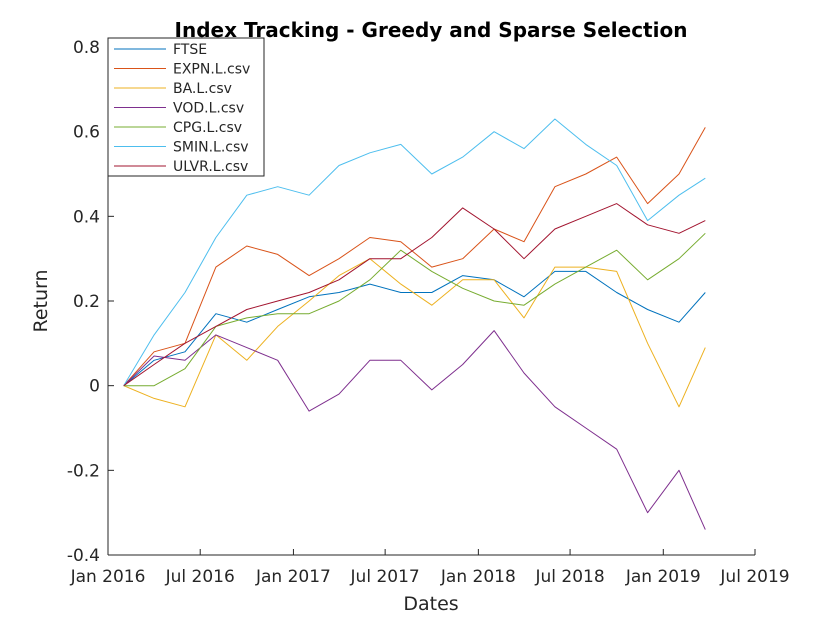 This screenshot has width=834, height=625. I want to click on y-ticks: -0.4 -0.2 0 0.2 0.4 0.6 0.8, so click(90, 302).